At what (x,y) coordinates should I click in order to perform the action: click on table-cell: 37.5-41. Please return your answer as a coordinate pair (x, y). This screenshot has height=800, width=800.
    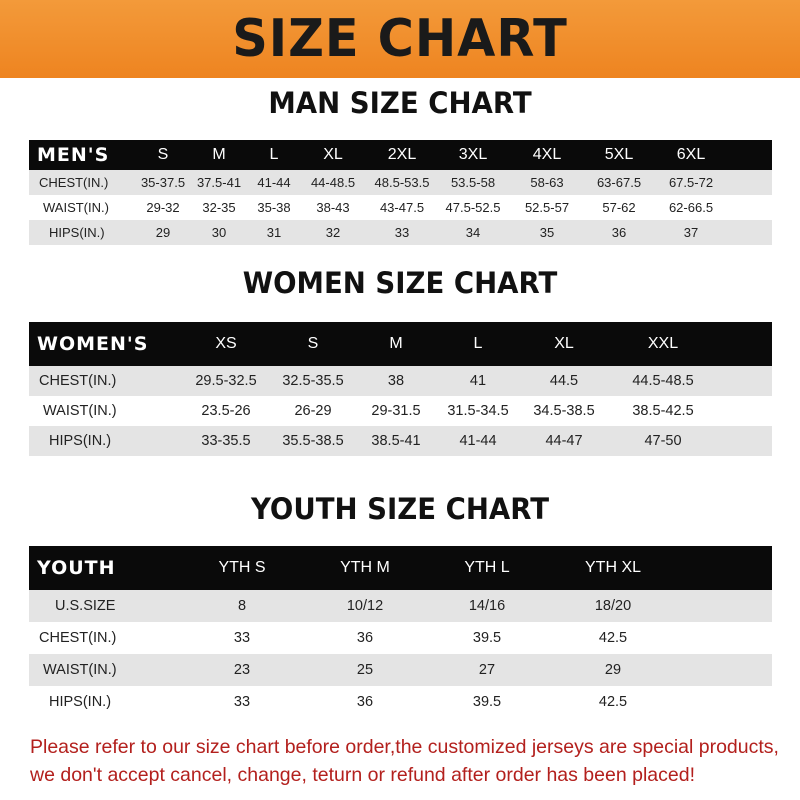
    Looking at the image, I should click on (219, 182).